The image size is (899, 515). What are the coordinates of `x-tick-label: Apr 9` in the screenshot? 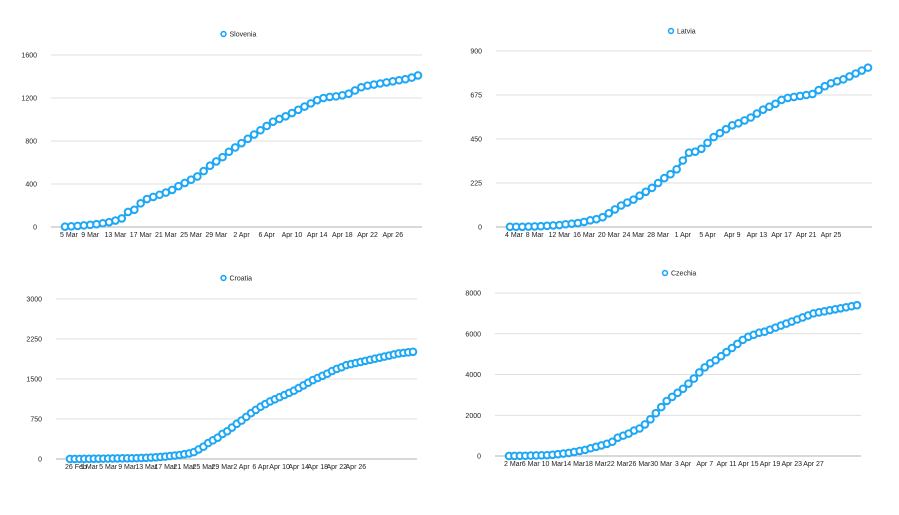 It's located at (732, 235).